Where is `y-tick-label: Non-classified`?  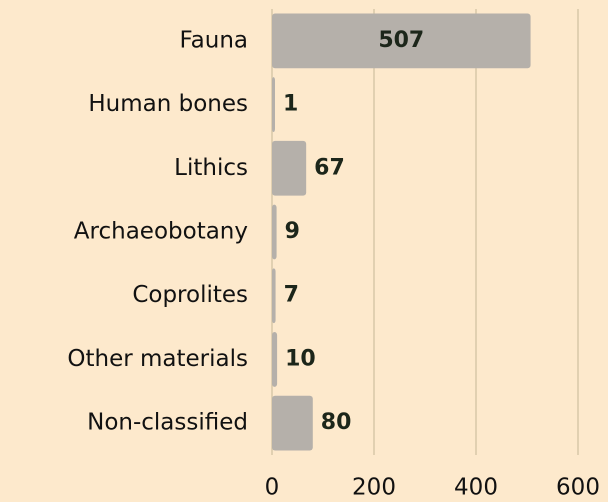
y-tick-label: Non-classified is located at coordinates (167, 423).